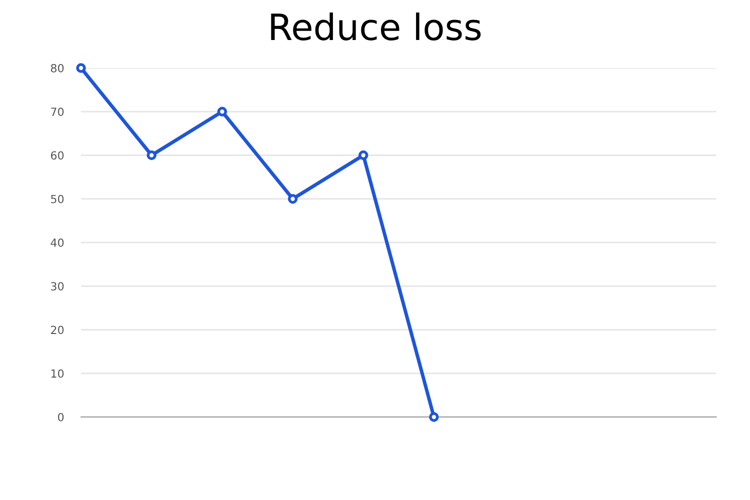  What do you see at coordinates (57, 68) in the screenshot?
I see `y-tick-label: 80` at bounding box center [57, 68].